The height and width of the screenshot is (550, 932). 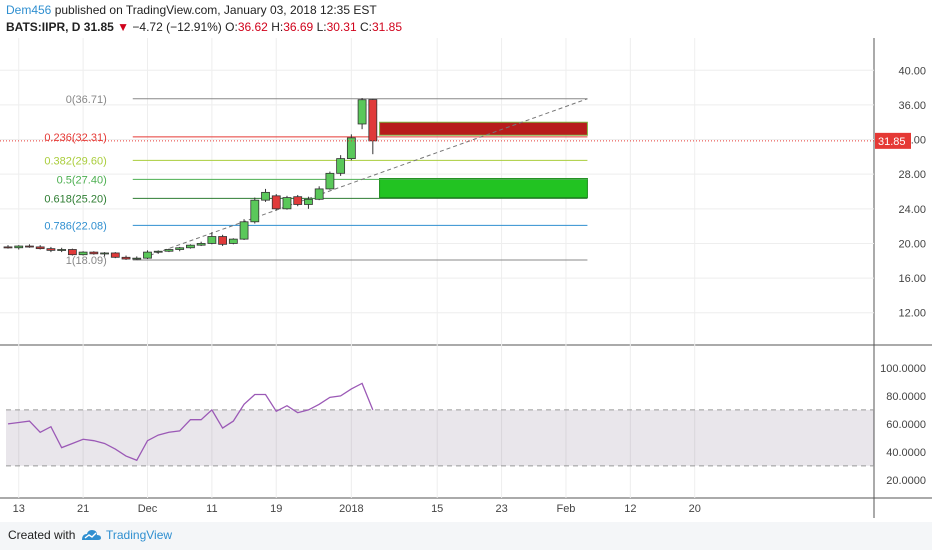 What do you see at coordinates (565, 509) in the screenshot?
I see `time-tick-label: Feb` at bounding box center [565, 509].